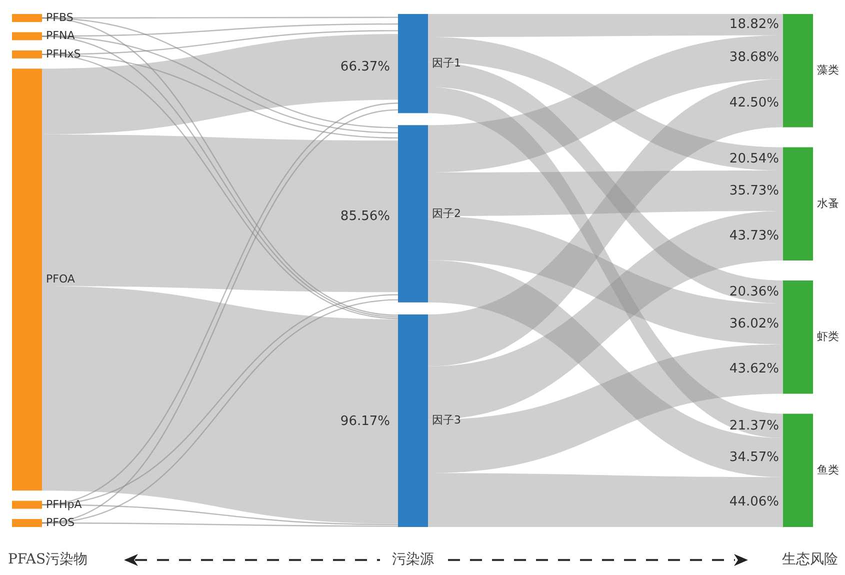 This screenshot has height=575, width=845. Describe the element at coordinates (754, 24) in the screenshot. I see `data-label: 18.82%` at that location.